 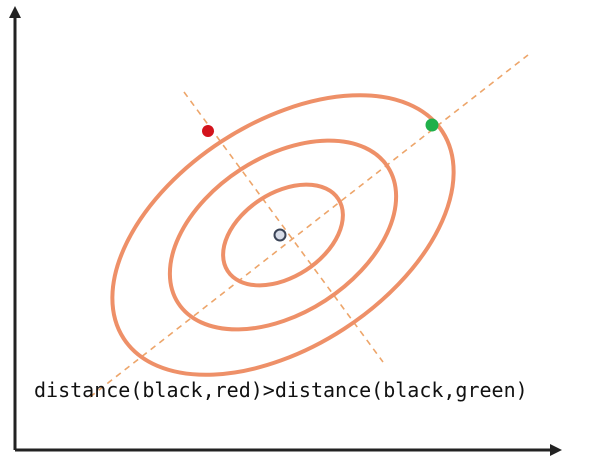 I want to click on black-center-point, so click(x=280, y=235).